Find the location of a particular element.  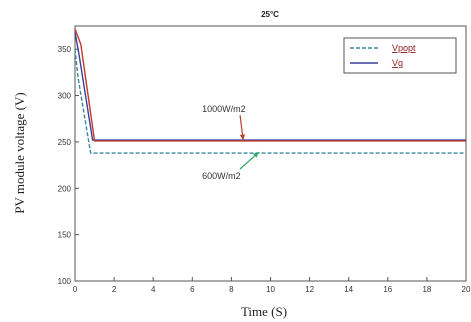

legend: Vpopt Vg is located at coordinates (400, 55).